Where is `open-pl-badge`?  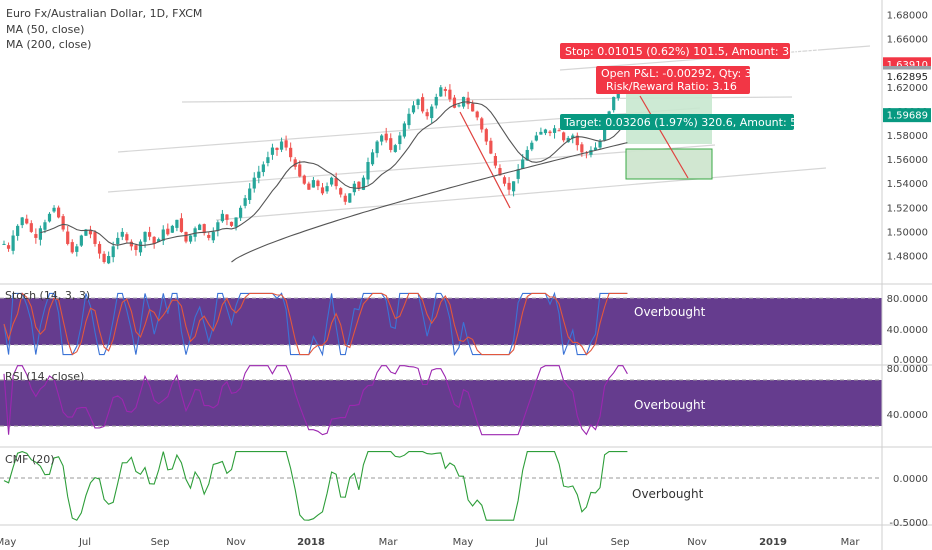 open-pl-badge is located at coordinates (673, 80).